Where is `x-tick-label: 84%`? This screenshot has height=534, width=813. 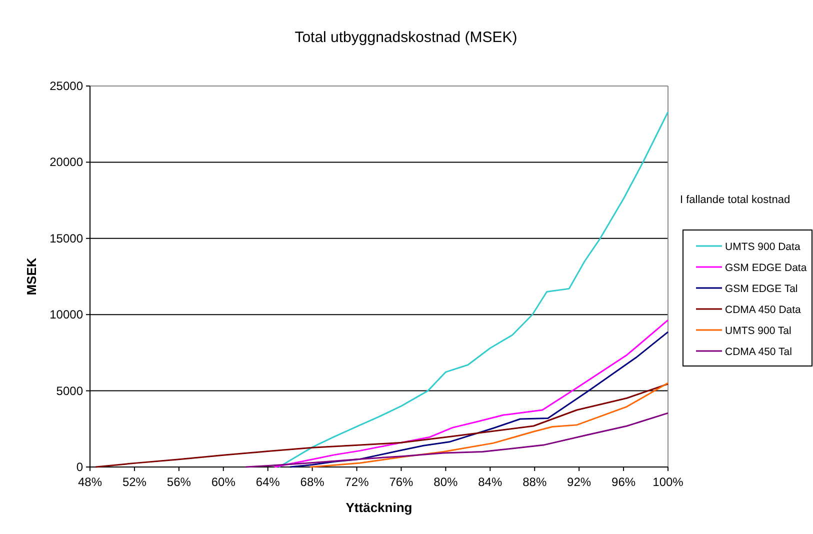
x-tick-label: 84% is located at coordinates (490, 482).